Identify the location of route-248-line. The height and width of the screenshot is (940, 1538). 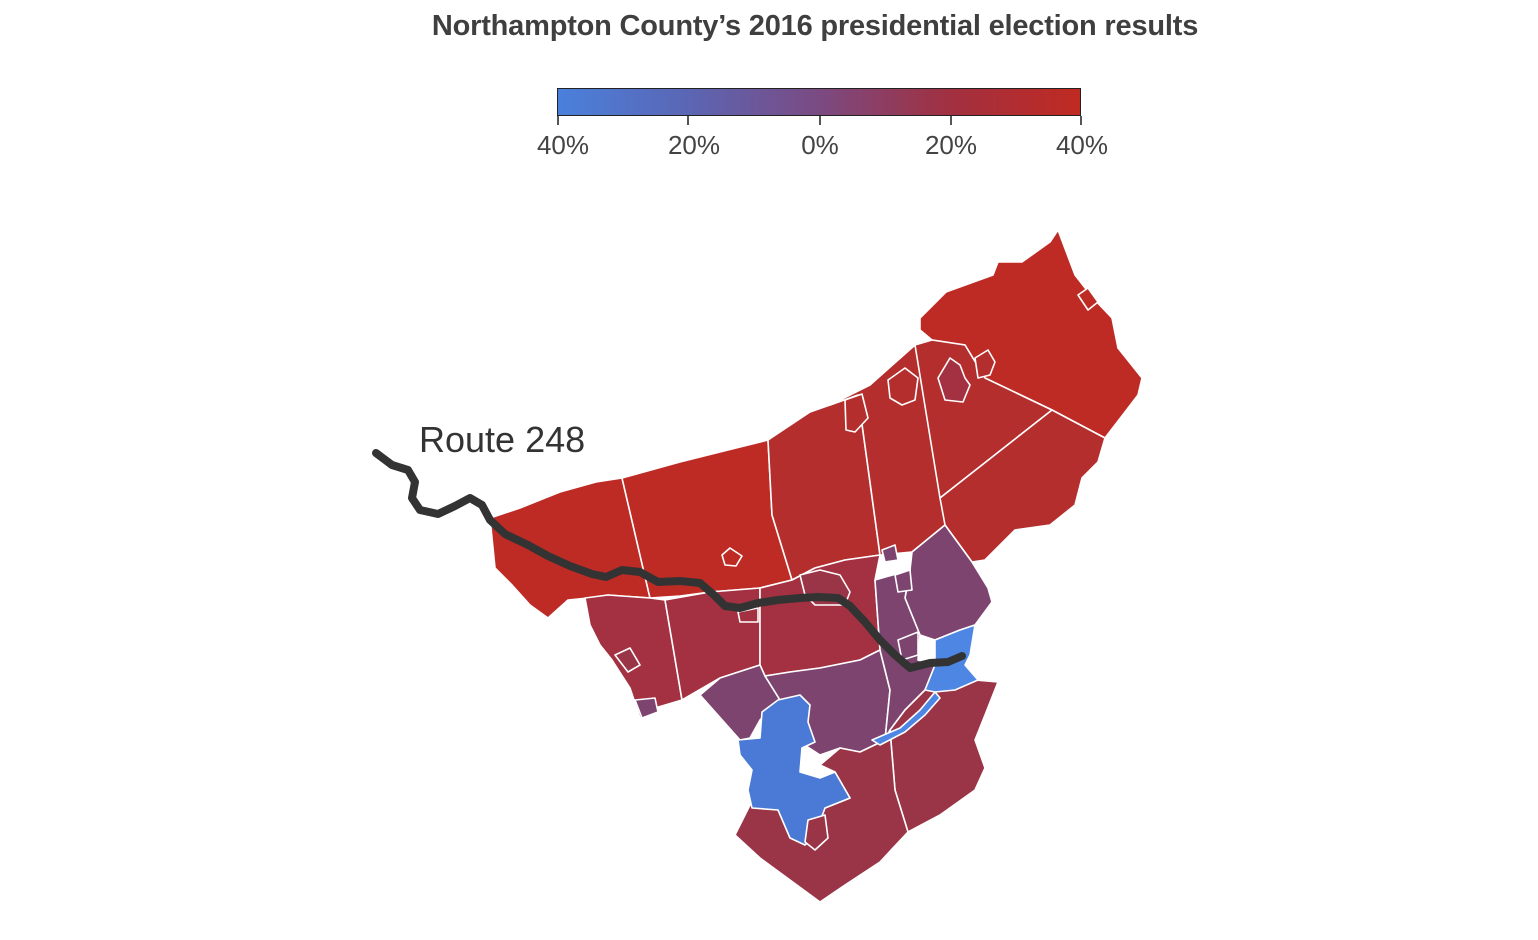
(669, 560).